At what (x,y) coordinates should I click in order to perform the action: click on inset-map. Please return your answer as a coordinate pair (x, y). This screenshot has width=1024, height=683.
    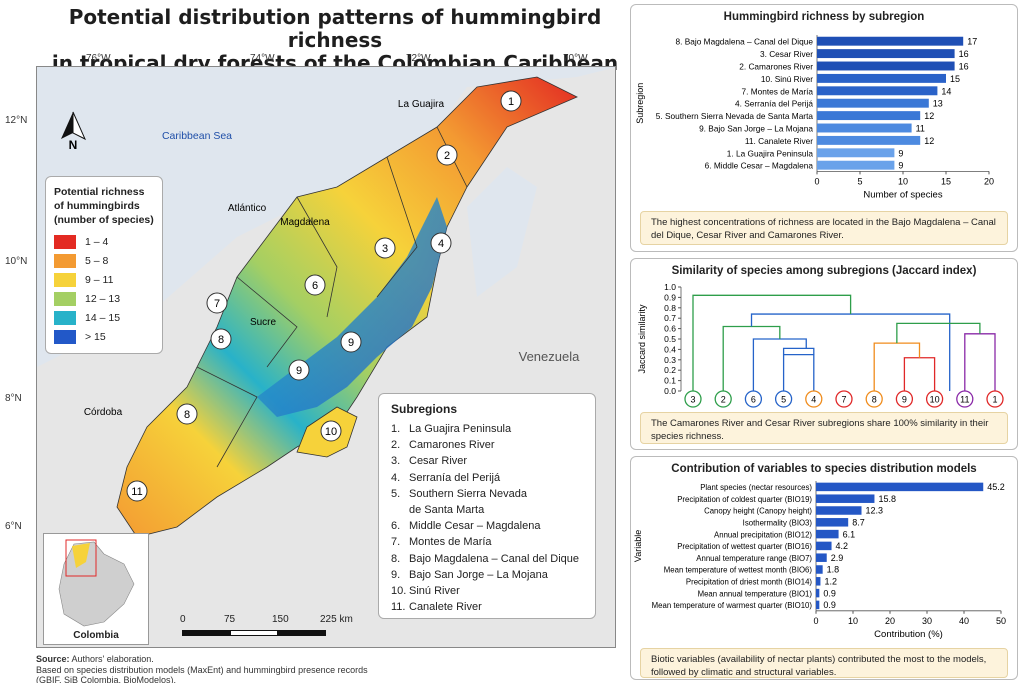
    Looking at the image, I should click on (96, 583).